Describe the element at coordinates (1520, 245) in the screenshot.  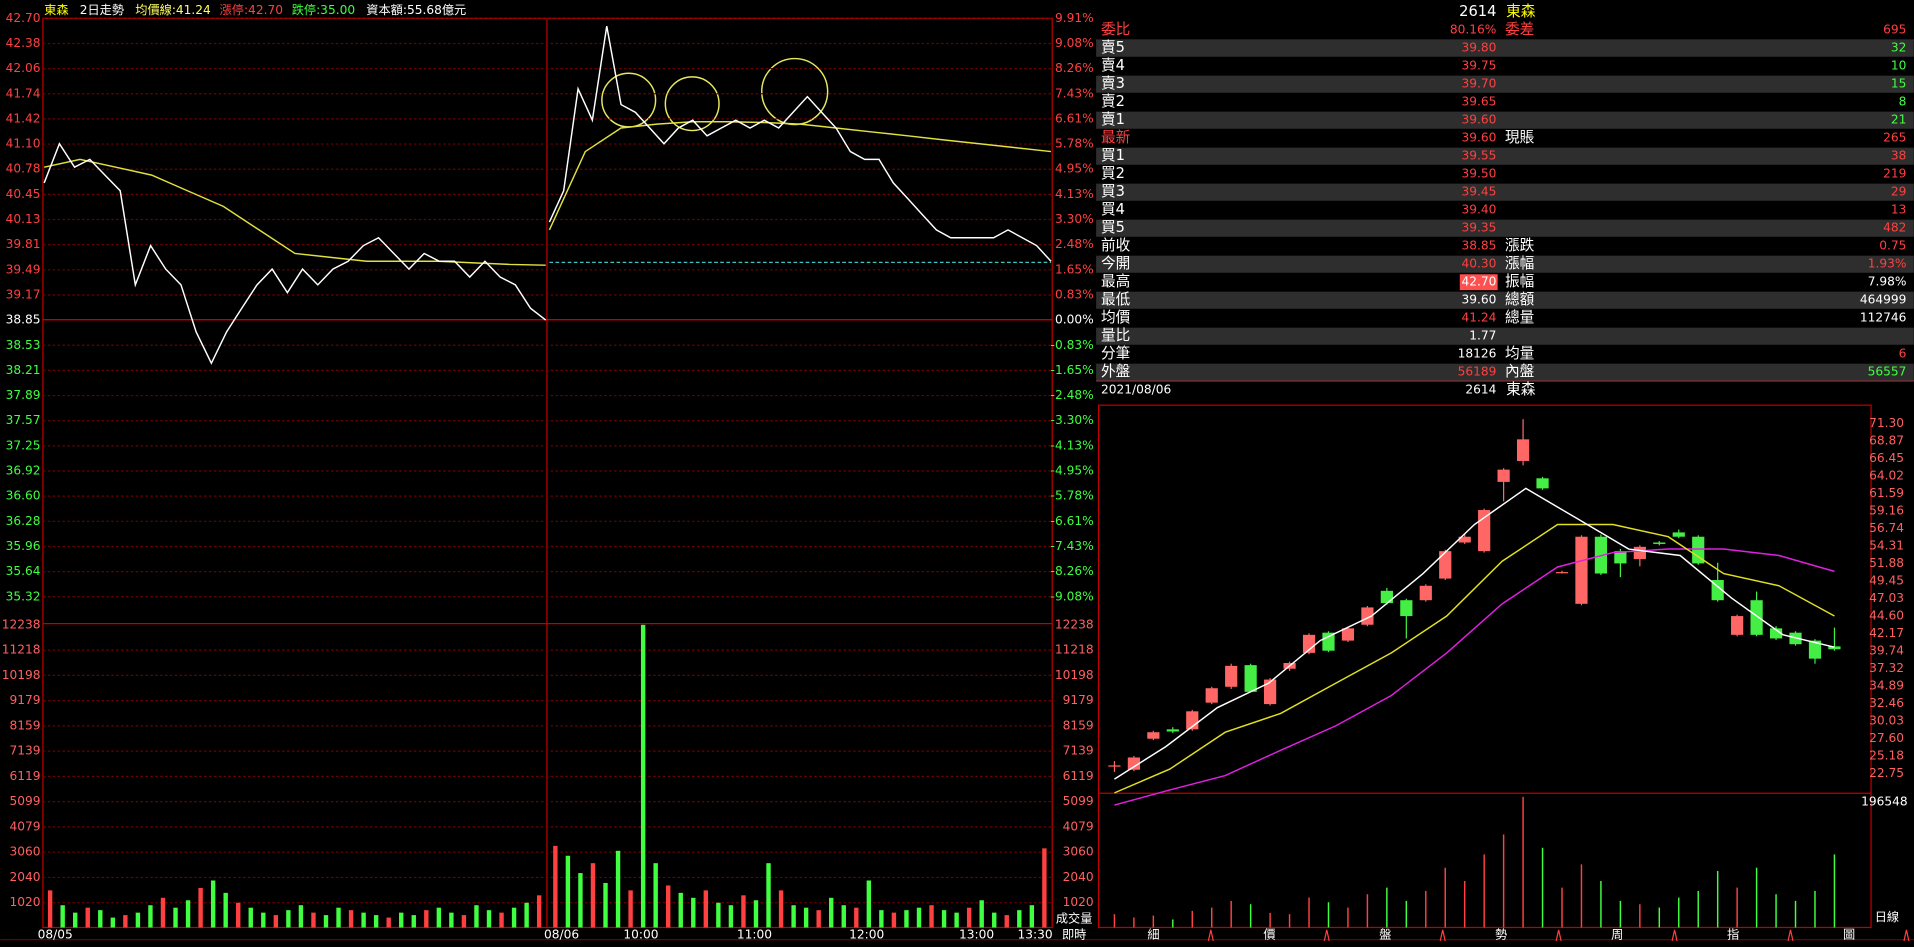
I see `quote-label: 漲跌` at that location.